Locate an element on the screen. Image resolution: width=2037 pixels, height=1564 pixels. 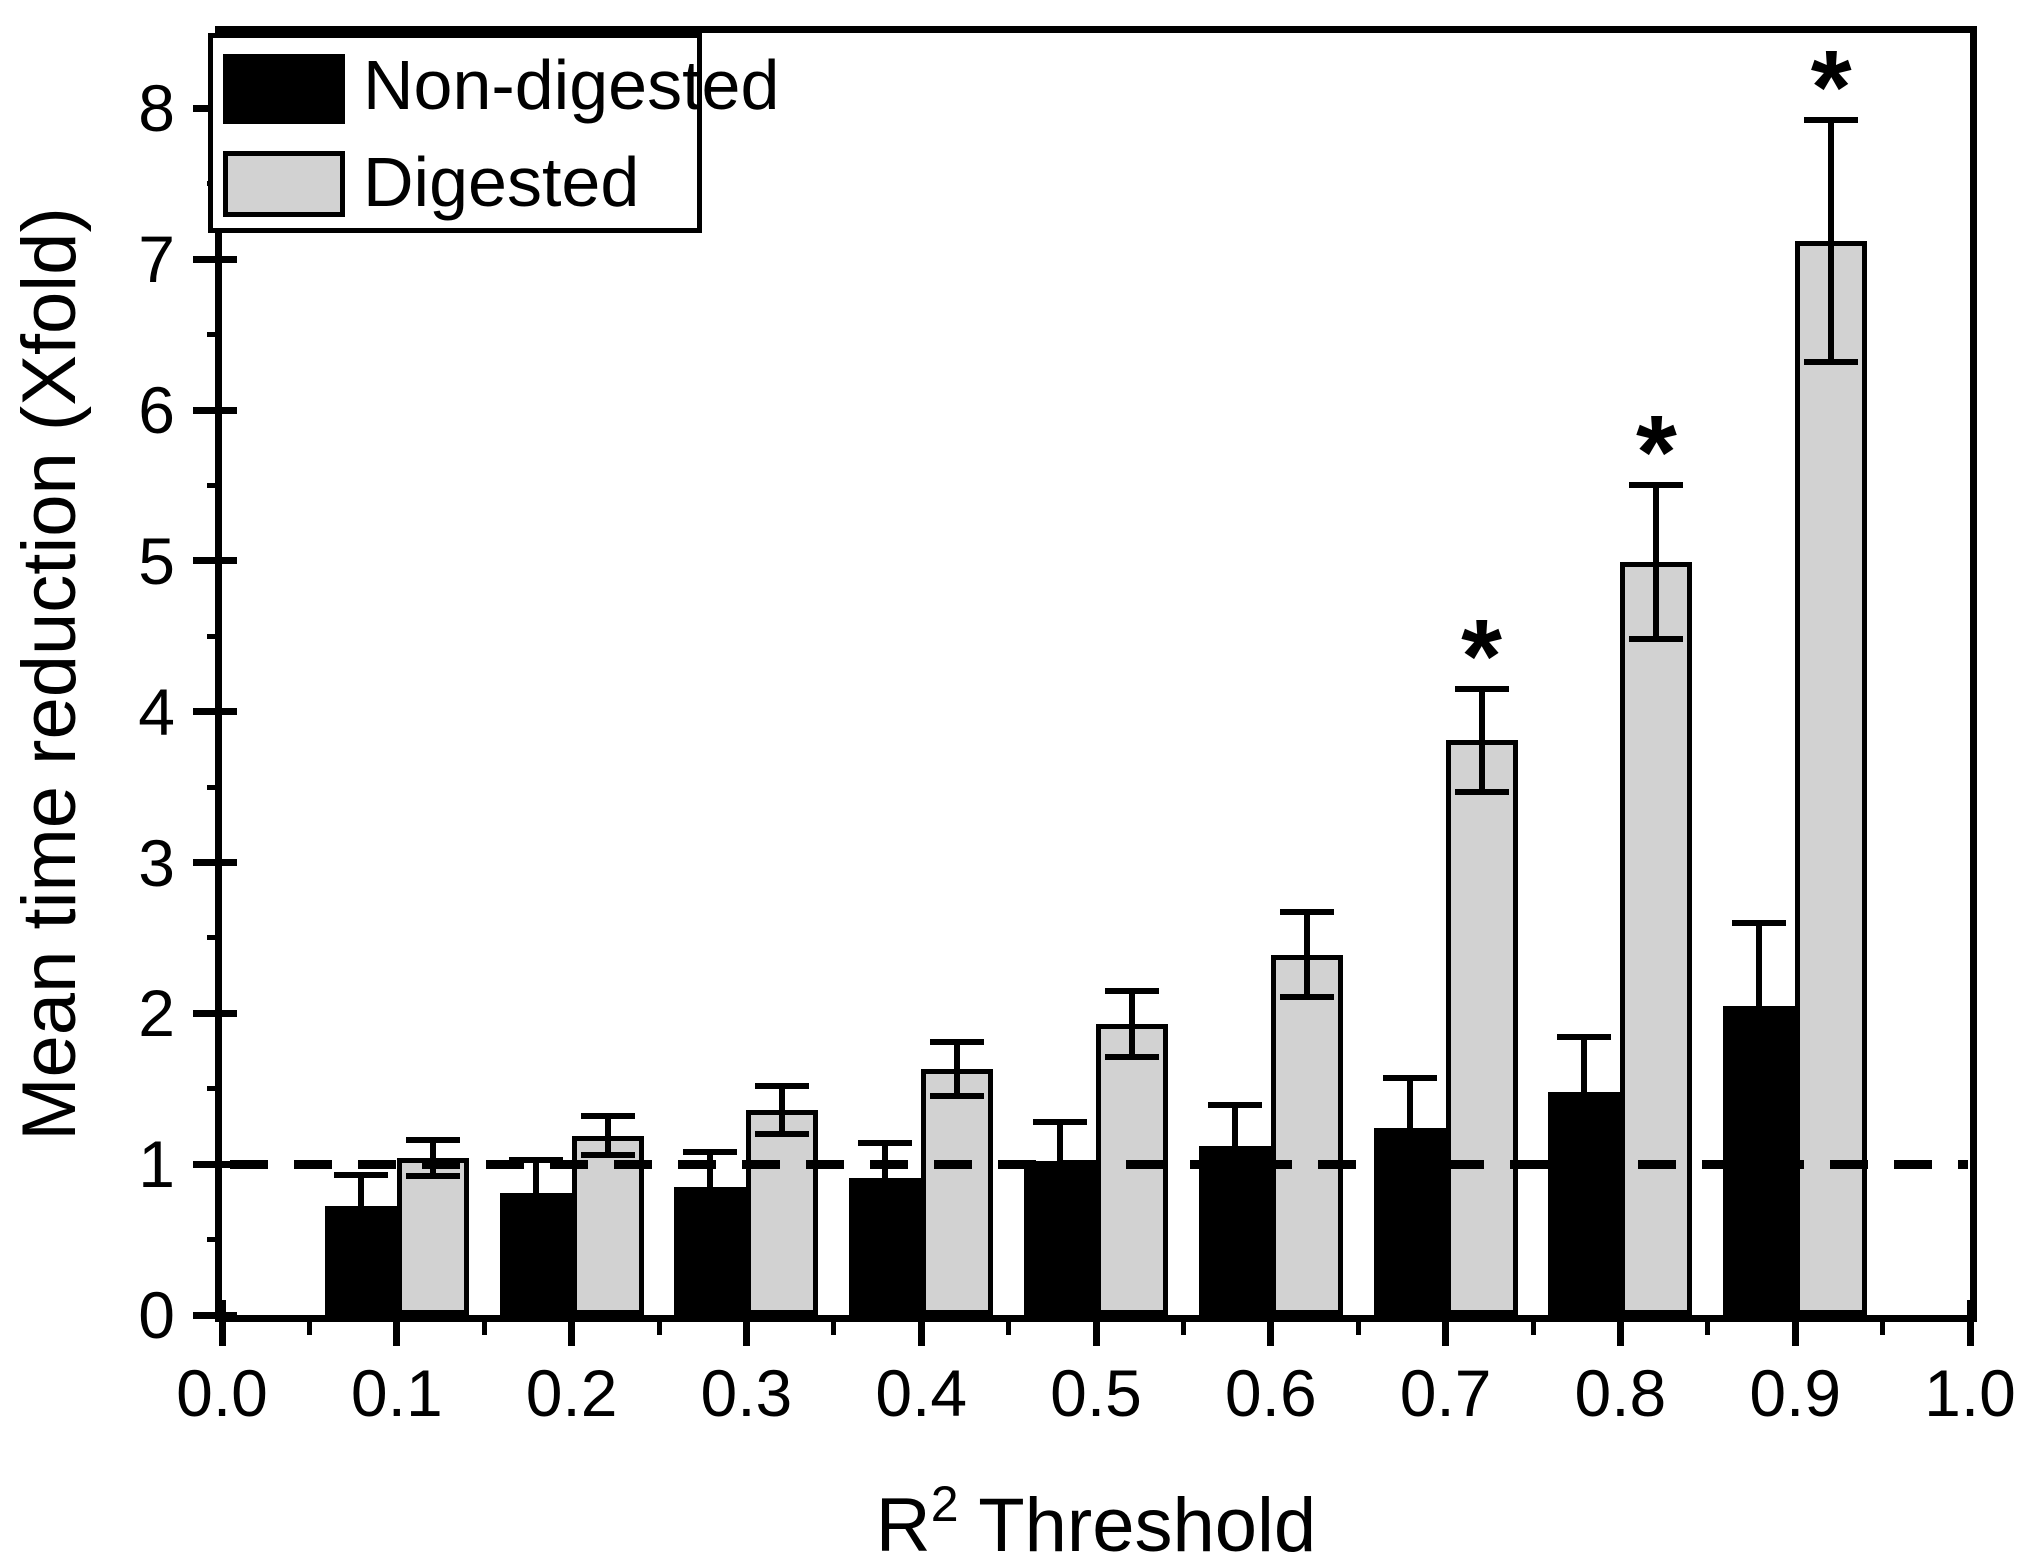
x-axis-title: R2 Threshold is located at coordinates (1096, 1513).